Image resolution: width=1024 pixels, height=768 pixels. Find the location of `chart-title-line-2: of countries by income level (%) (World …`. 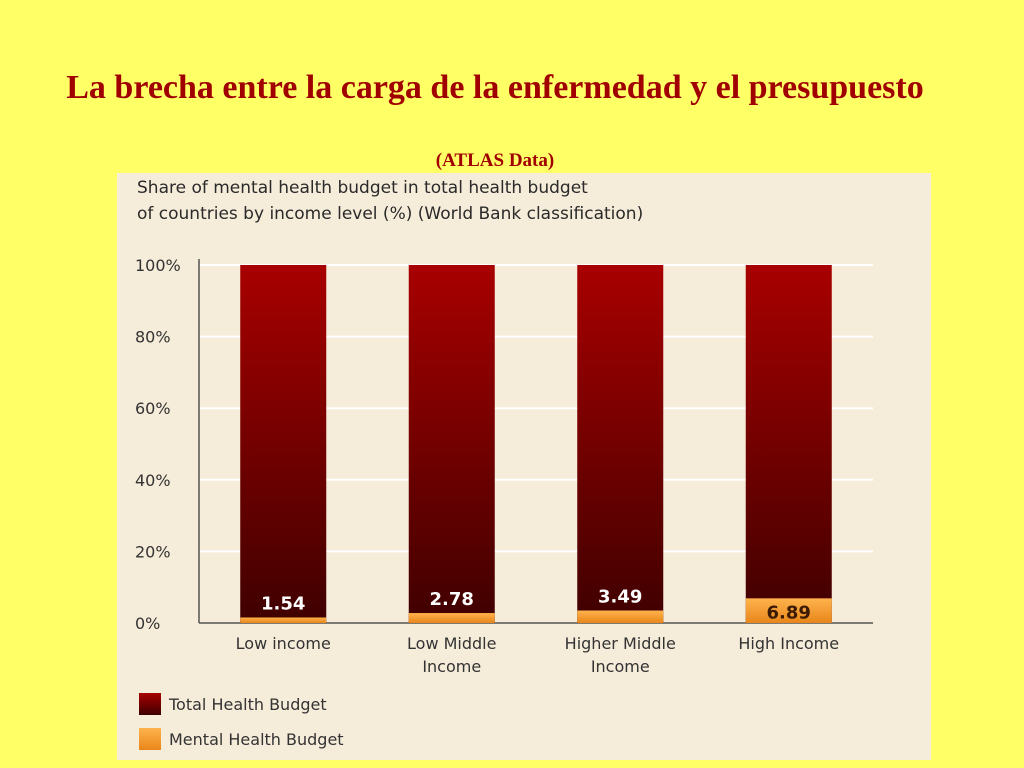

chart-title-line-2: of countries by income level (%) (World … is located at coordinates (390, 214).